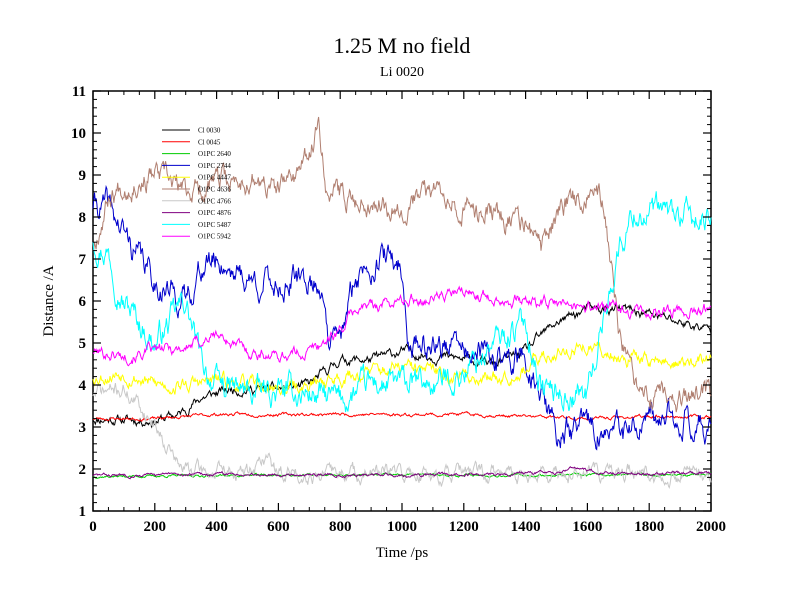 The width and height of the screenshot is (800, 600). I want to click on chart-title: 1.25 M no field, so click(402, 45).